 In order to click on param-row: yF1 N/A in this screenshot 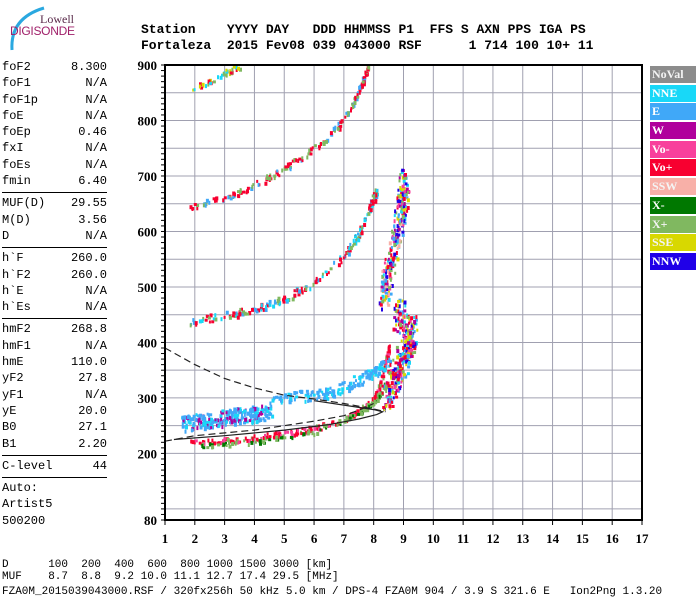, I will do `click(54, 395)`.